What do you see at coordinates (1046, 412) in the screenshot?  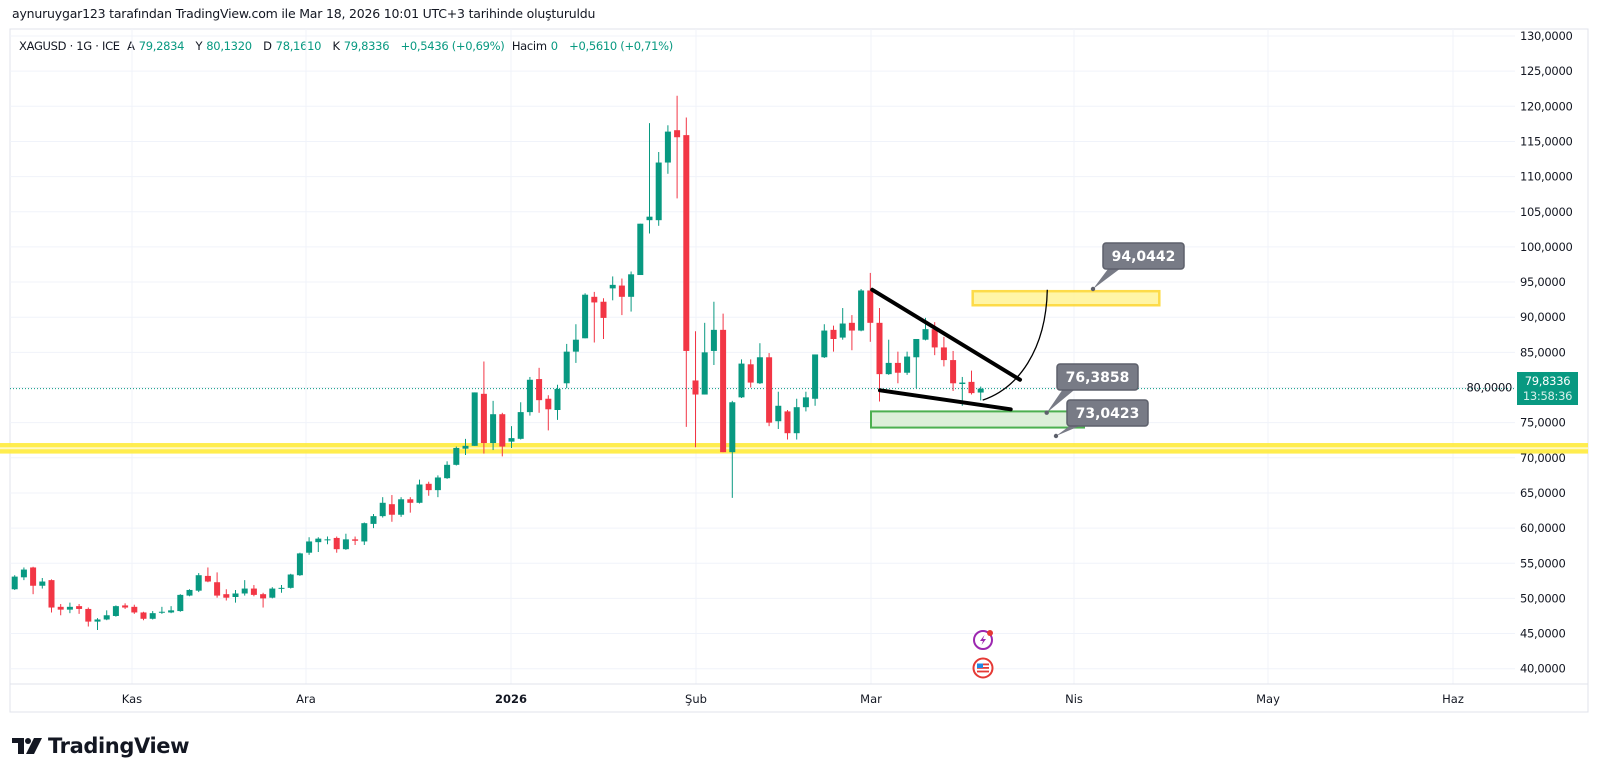 I see `callout-anchor-dot` at bounding box center [1046, 412].